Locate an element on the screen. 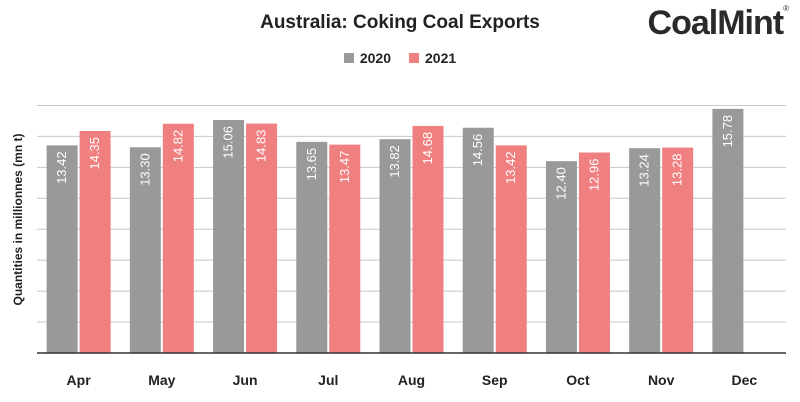  legend-item-2020: 2020 is located at coordinates (367, 58).